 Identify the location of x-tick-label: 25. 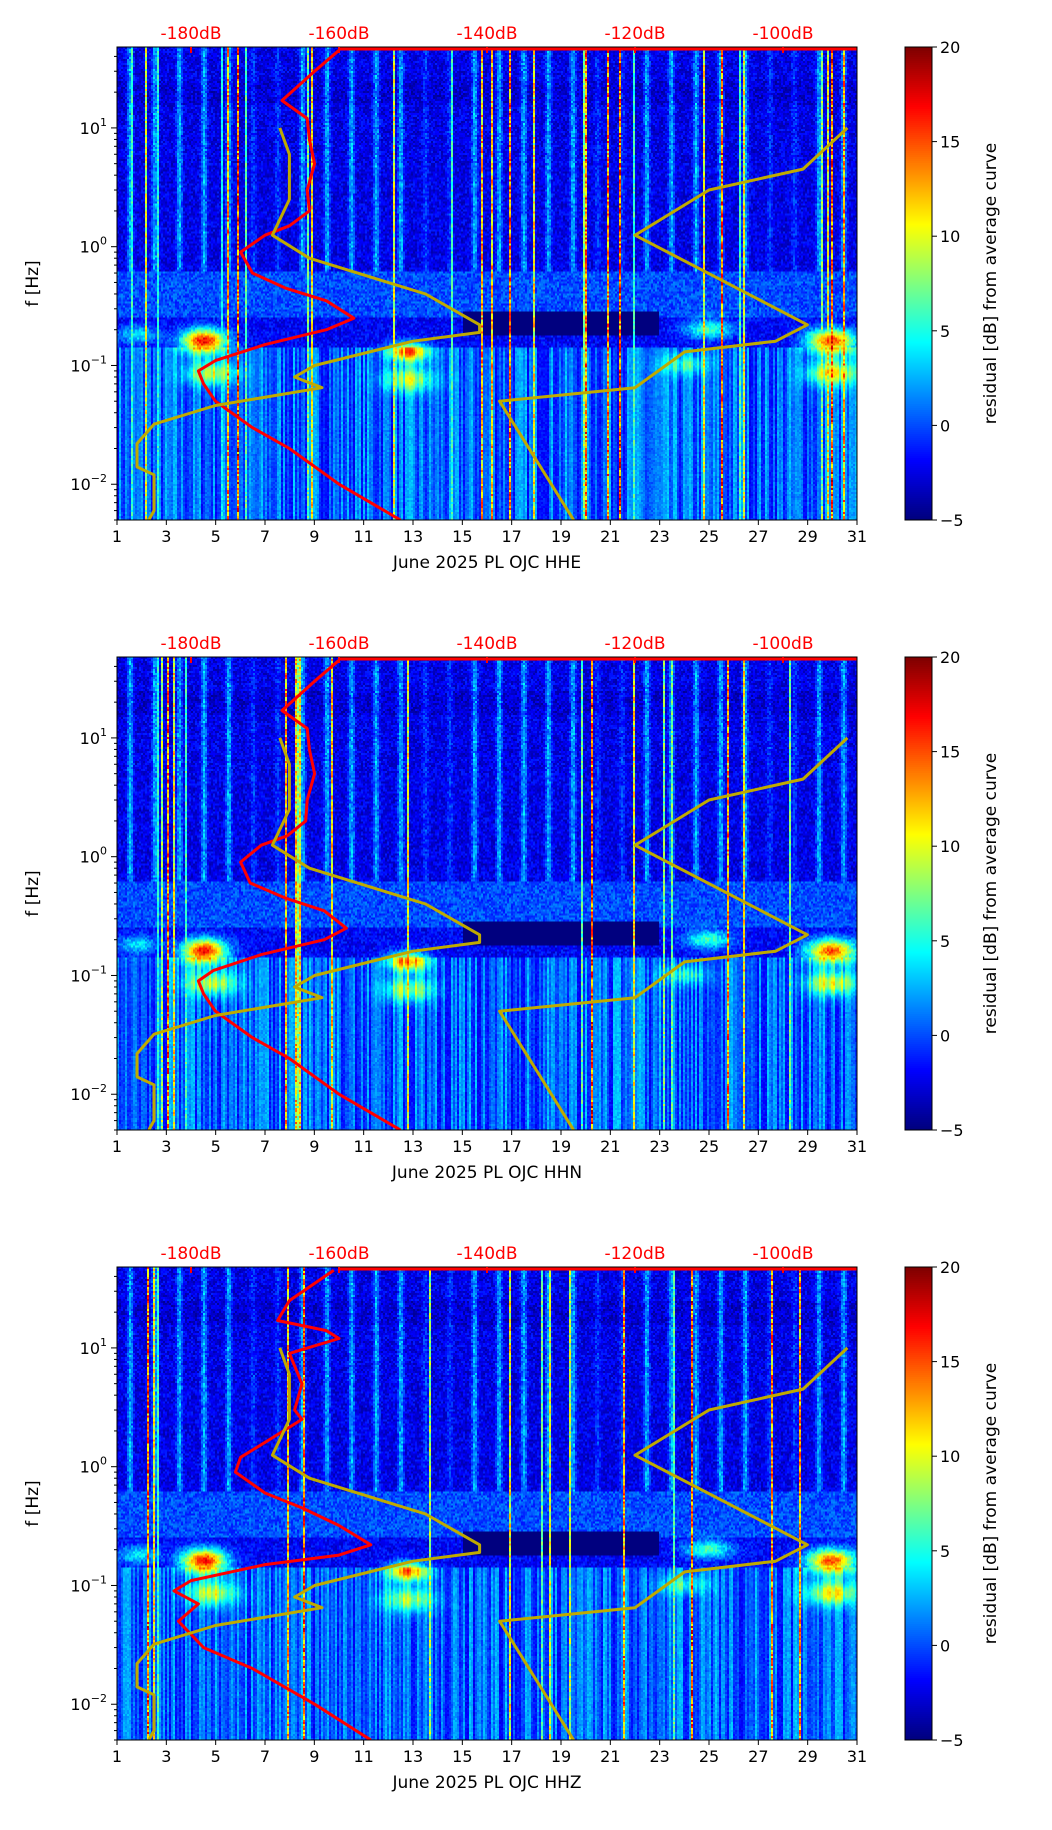
(709, 1146).